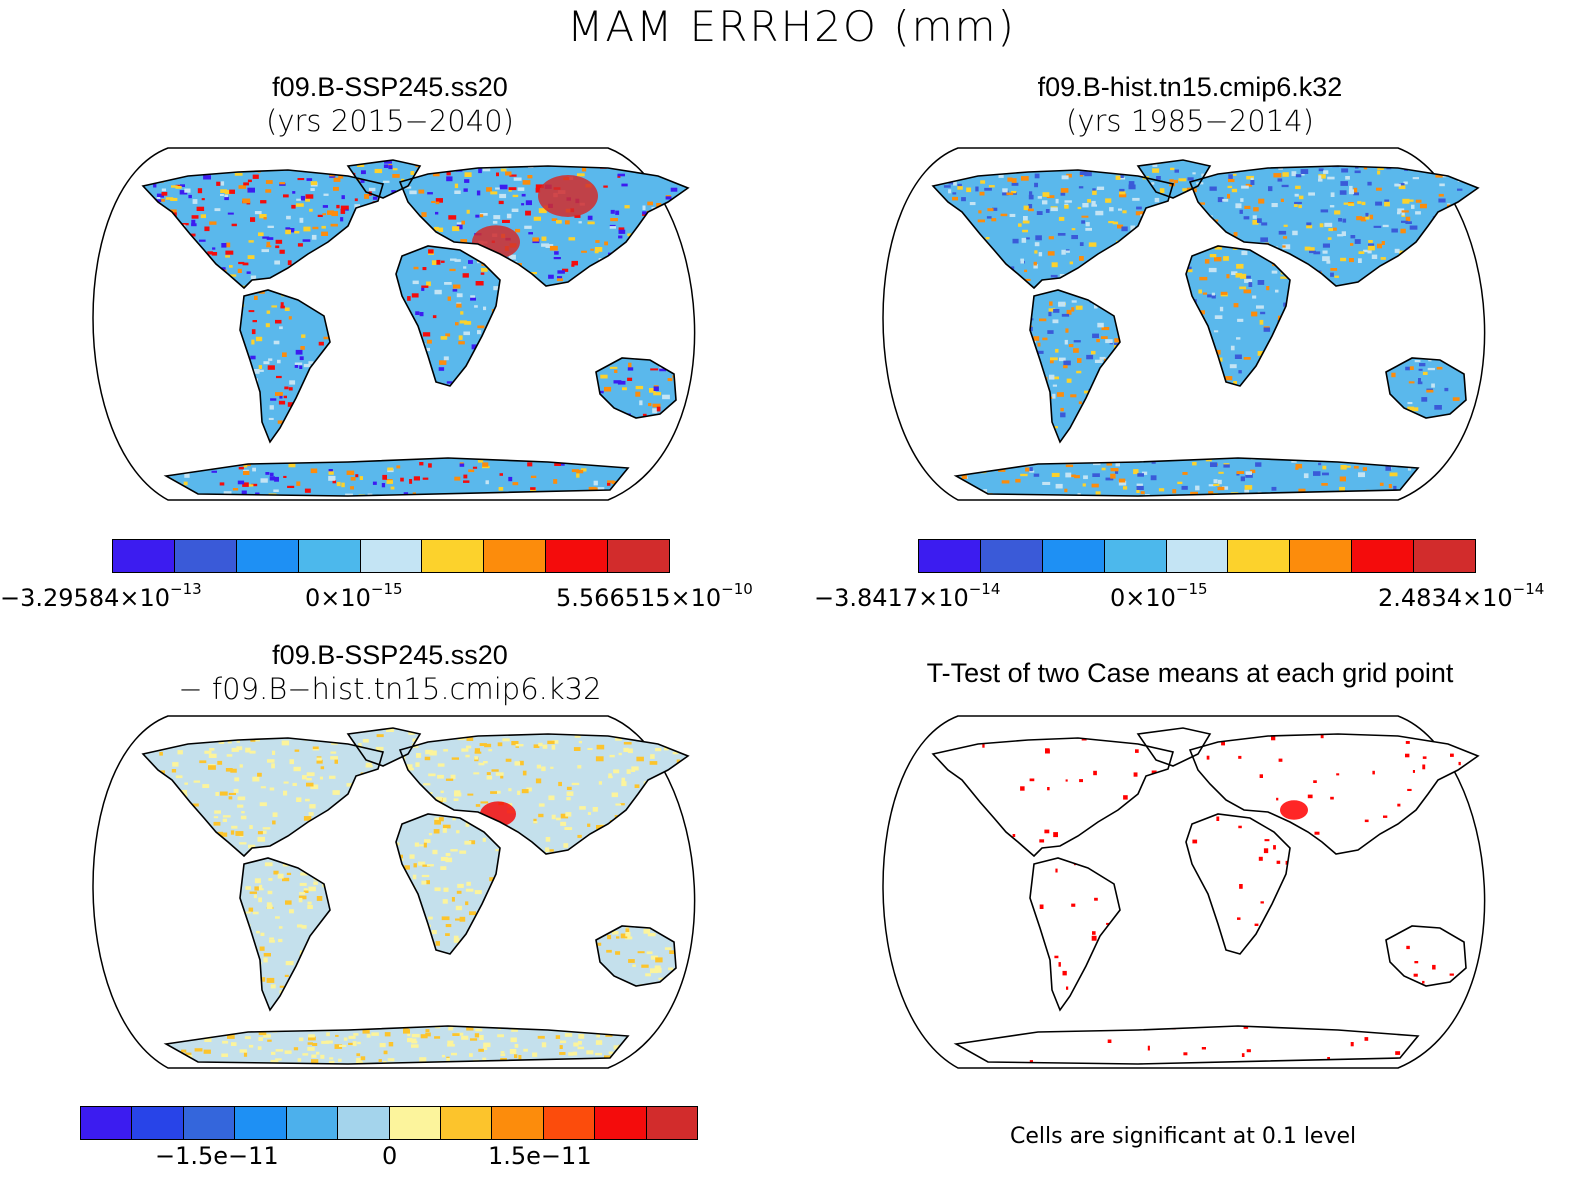  I want to click on colorbar-case1, so click(391, 556).